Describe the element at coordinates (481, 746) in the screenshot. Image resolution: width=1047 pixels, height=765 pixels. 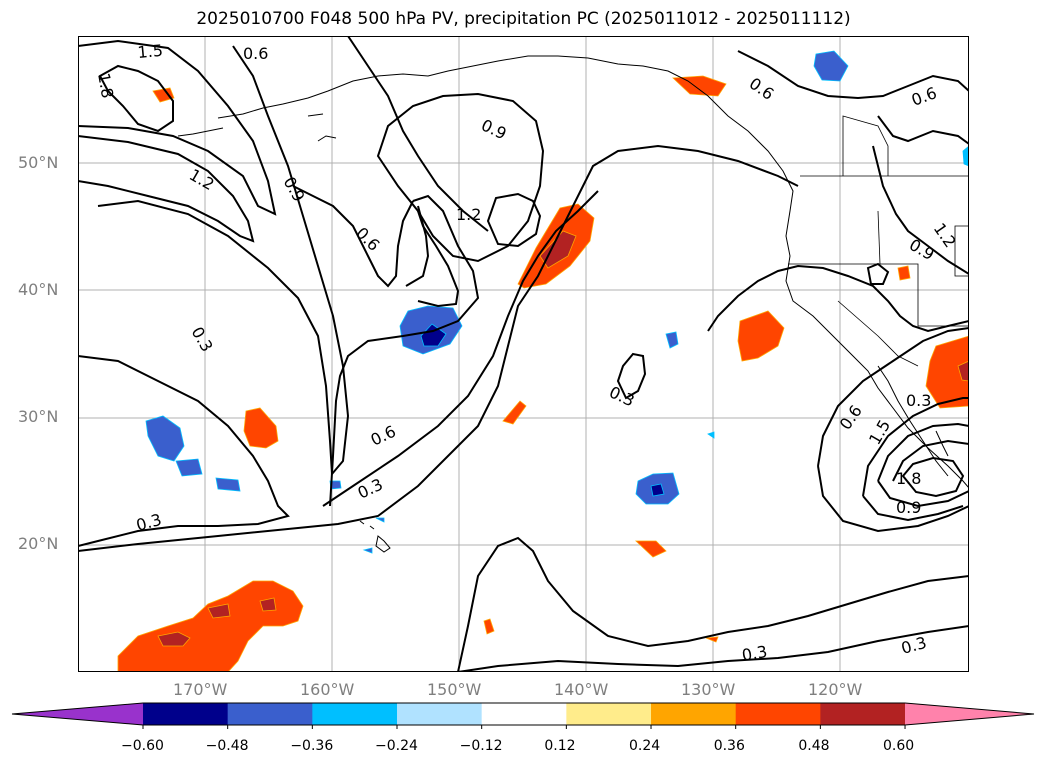
I see `colorbar-tick-label: −0.12` at that location.